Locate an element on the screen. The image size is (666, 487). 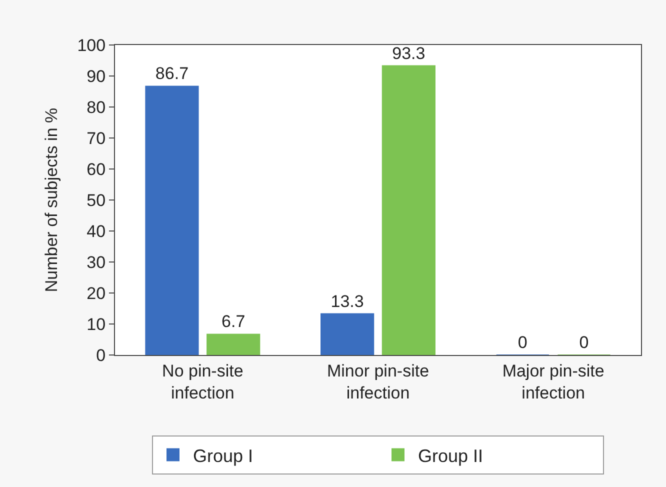
data-label: 13.3 is located at coordinates (347, 301).